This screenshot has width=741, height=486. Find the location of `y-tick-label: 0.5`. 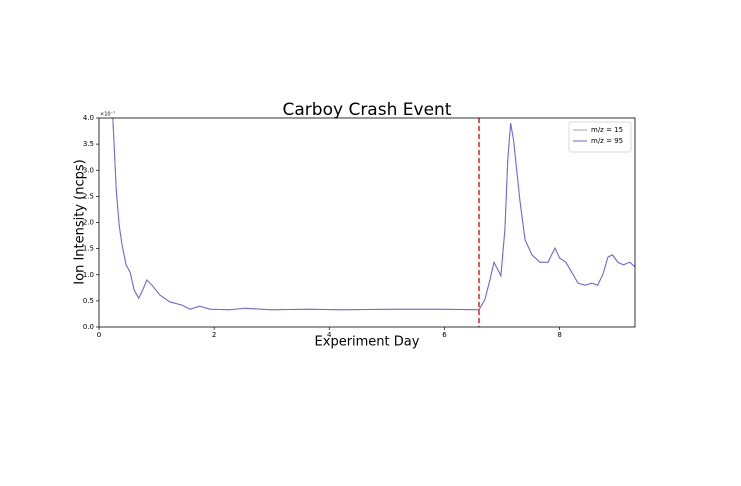

y-tick-label: 0.5 is located at coordinates (88, 301).